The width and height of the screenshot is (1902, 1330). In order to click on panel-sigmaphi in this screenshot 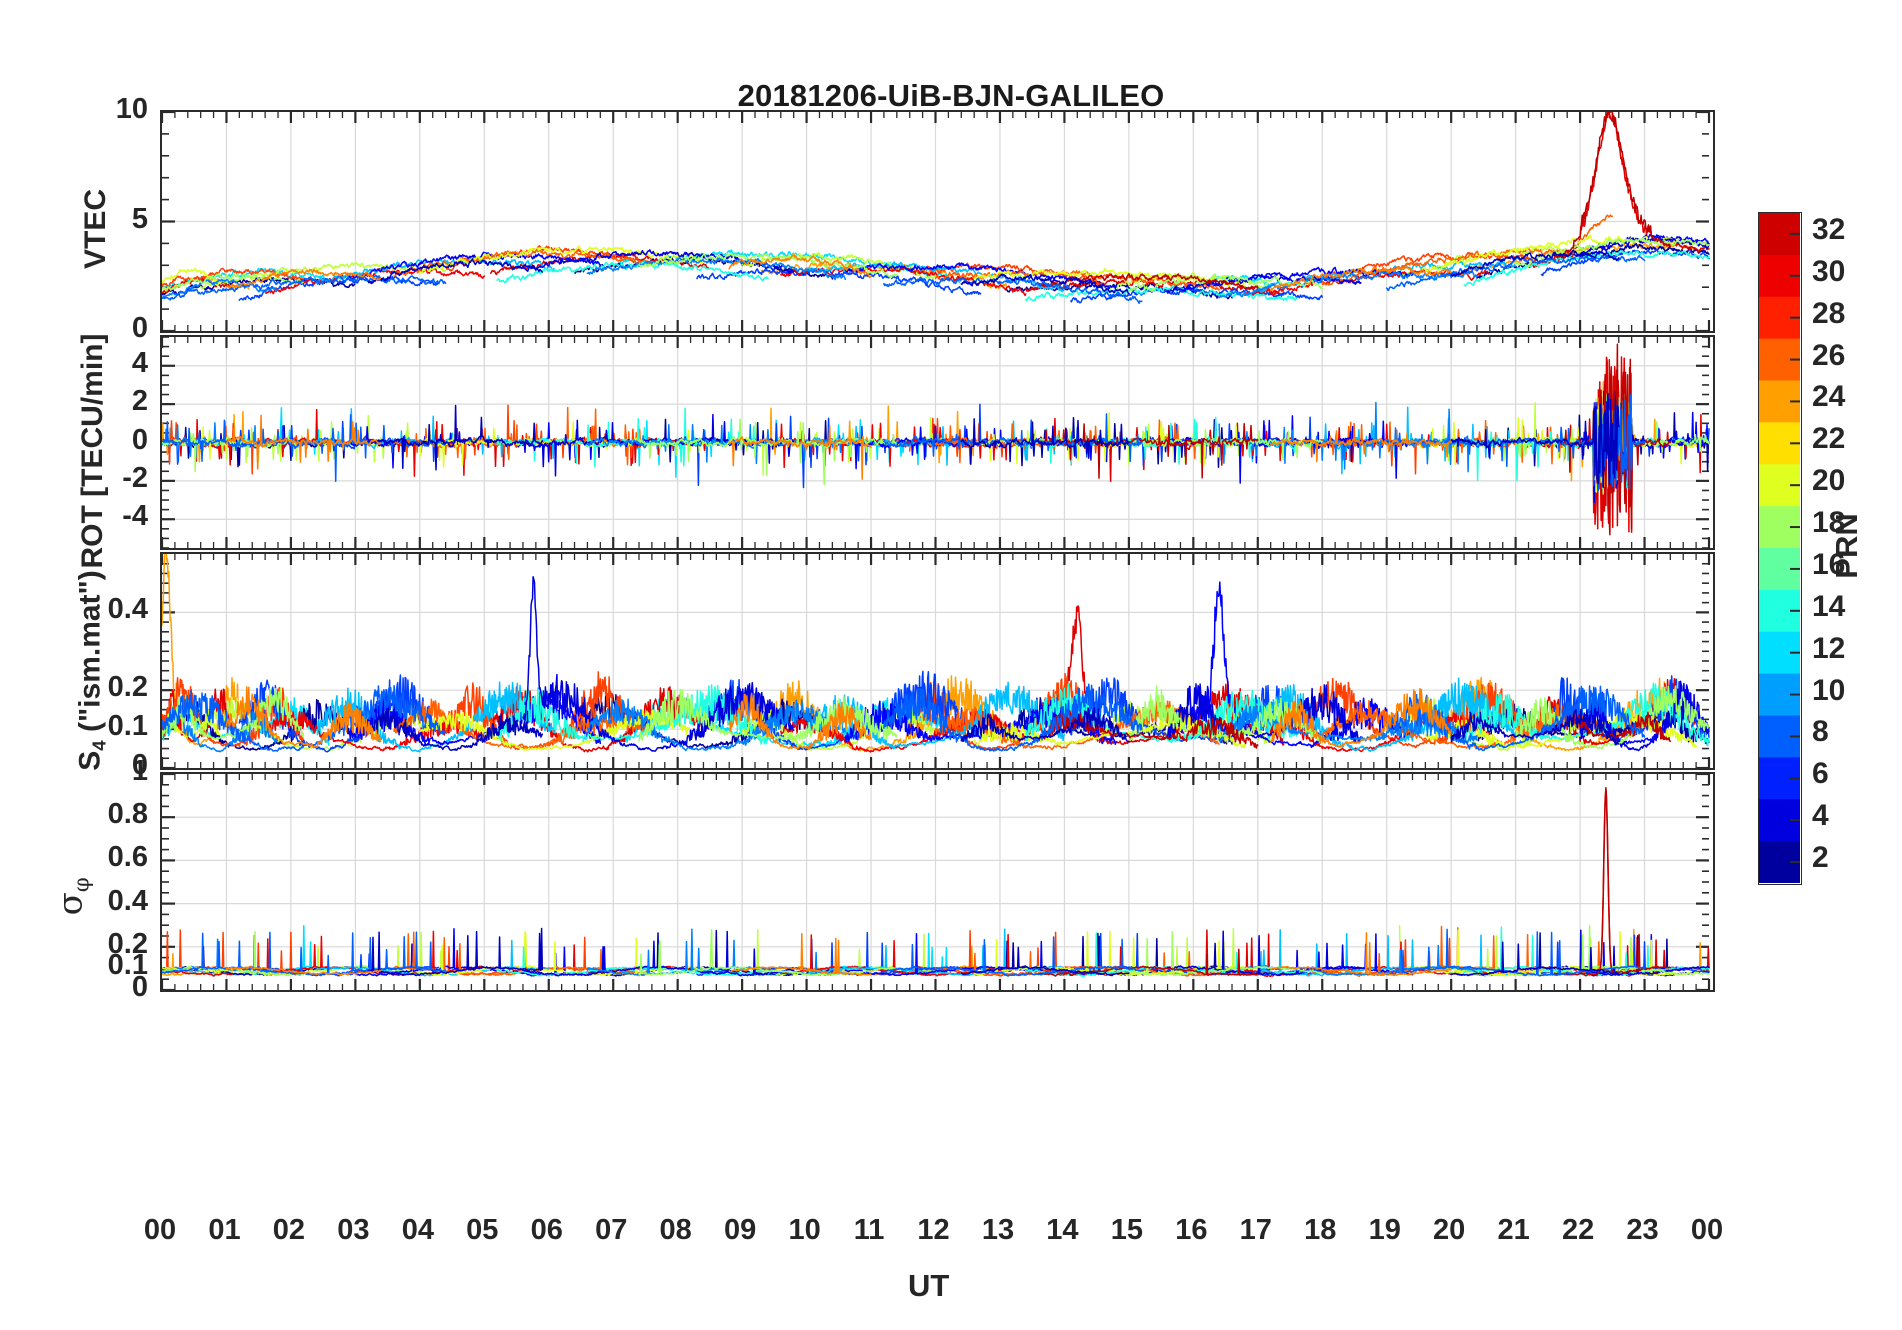, I will do `click(937, 882)`.